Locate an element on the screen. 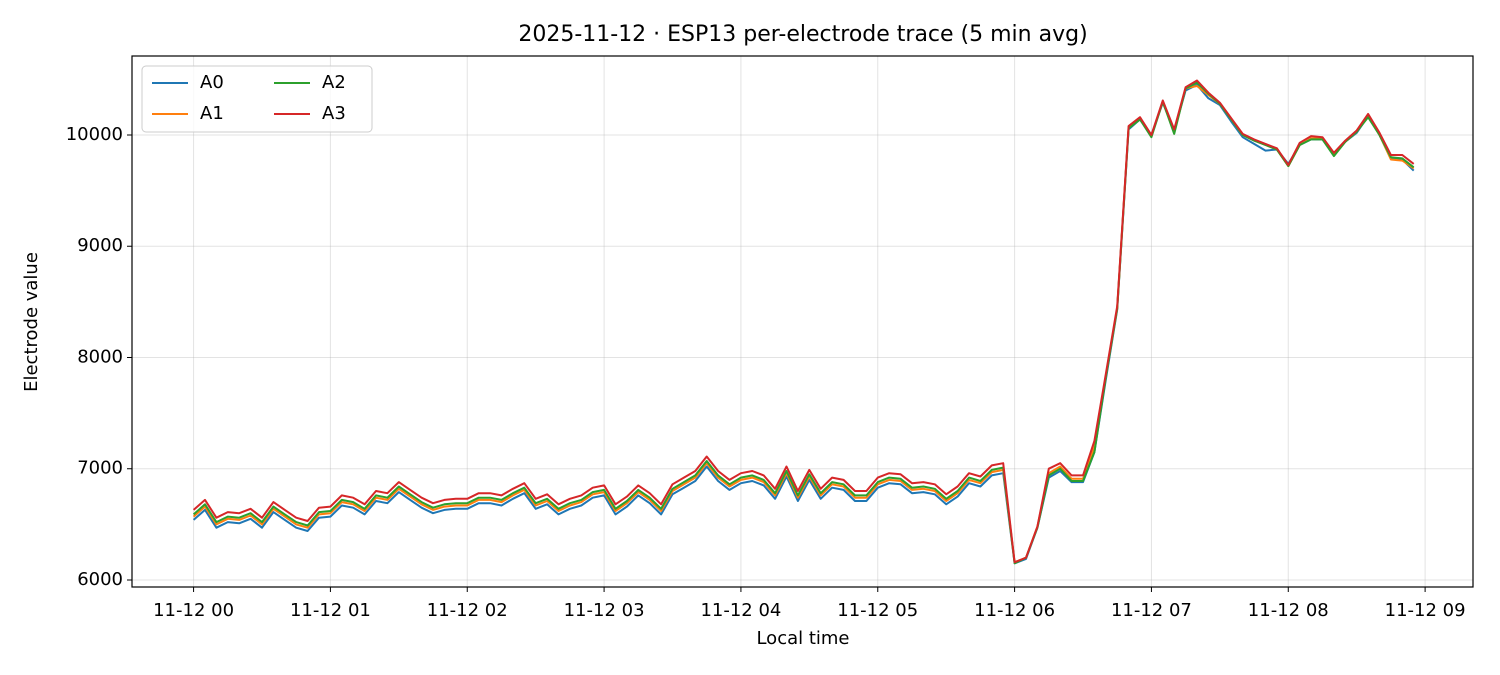 The width and height of the screenshot is (1500, 675). x-axis-label: Local time is located at coordinates (802, 638).